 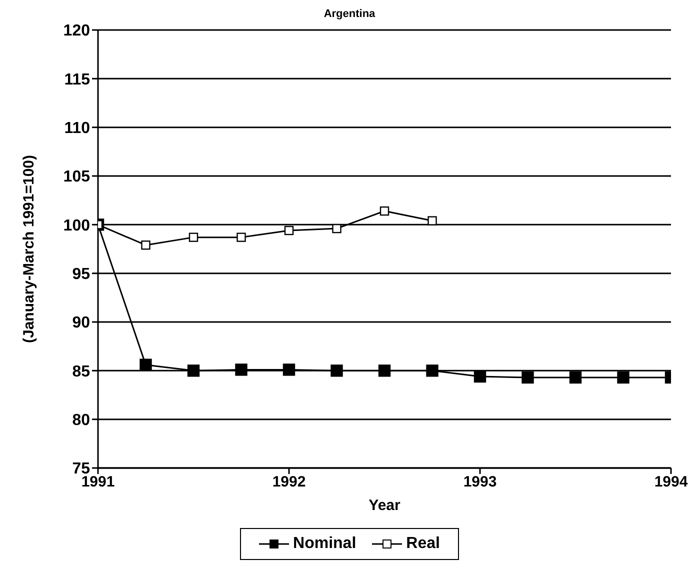 What do you see at coordinates (81, 275) in the screenshot?
I see `y-tick-label: 95` at bounding box center [81, 275].